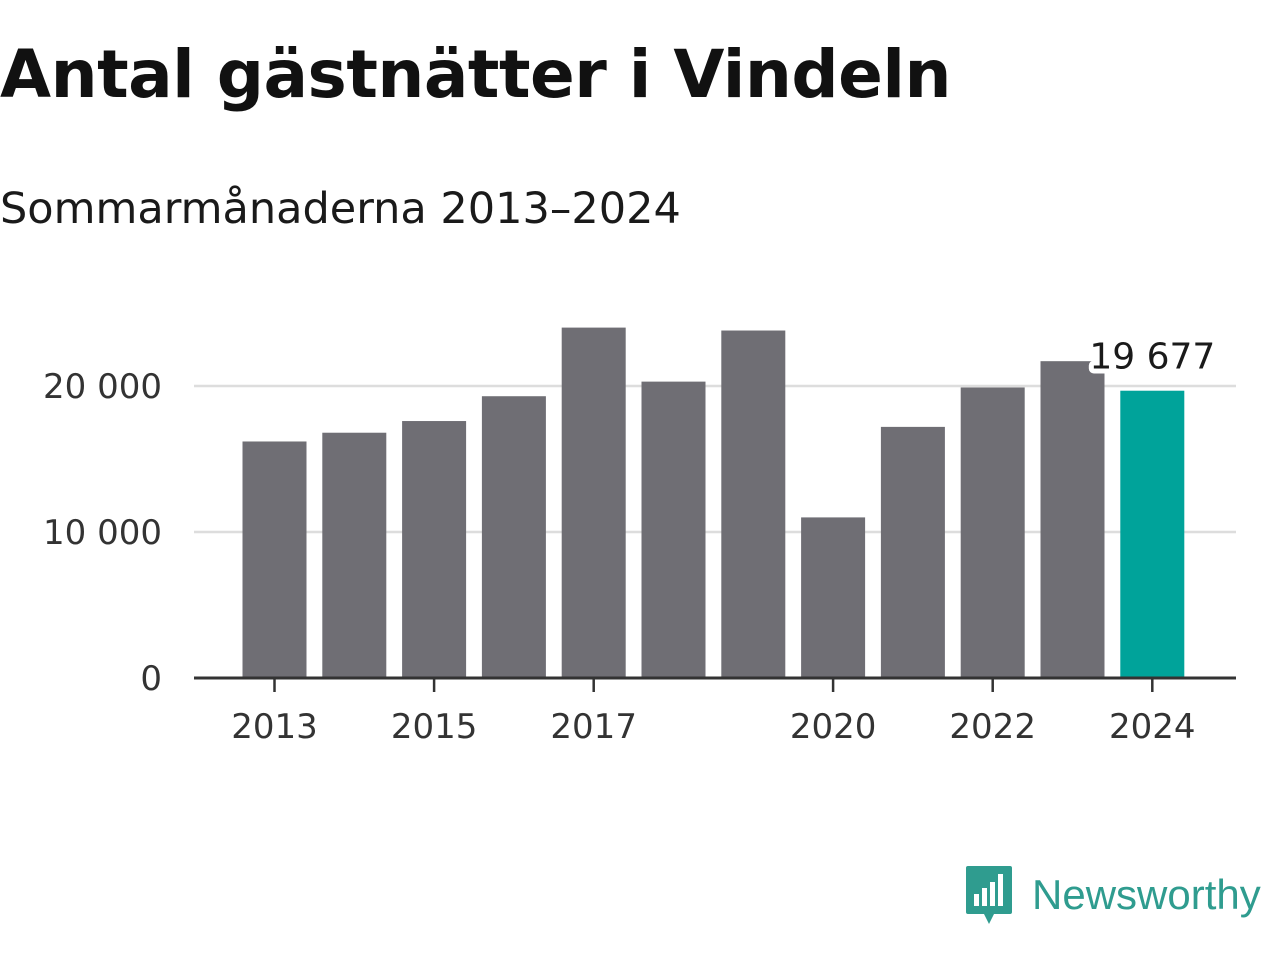 This screenshot has height=960, width=1280. I want to click on brand-footer: Newsworthy, so click(1112, 895).